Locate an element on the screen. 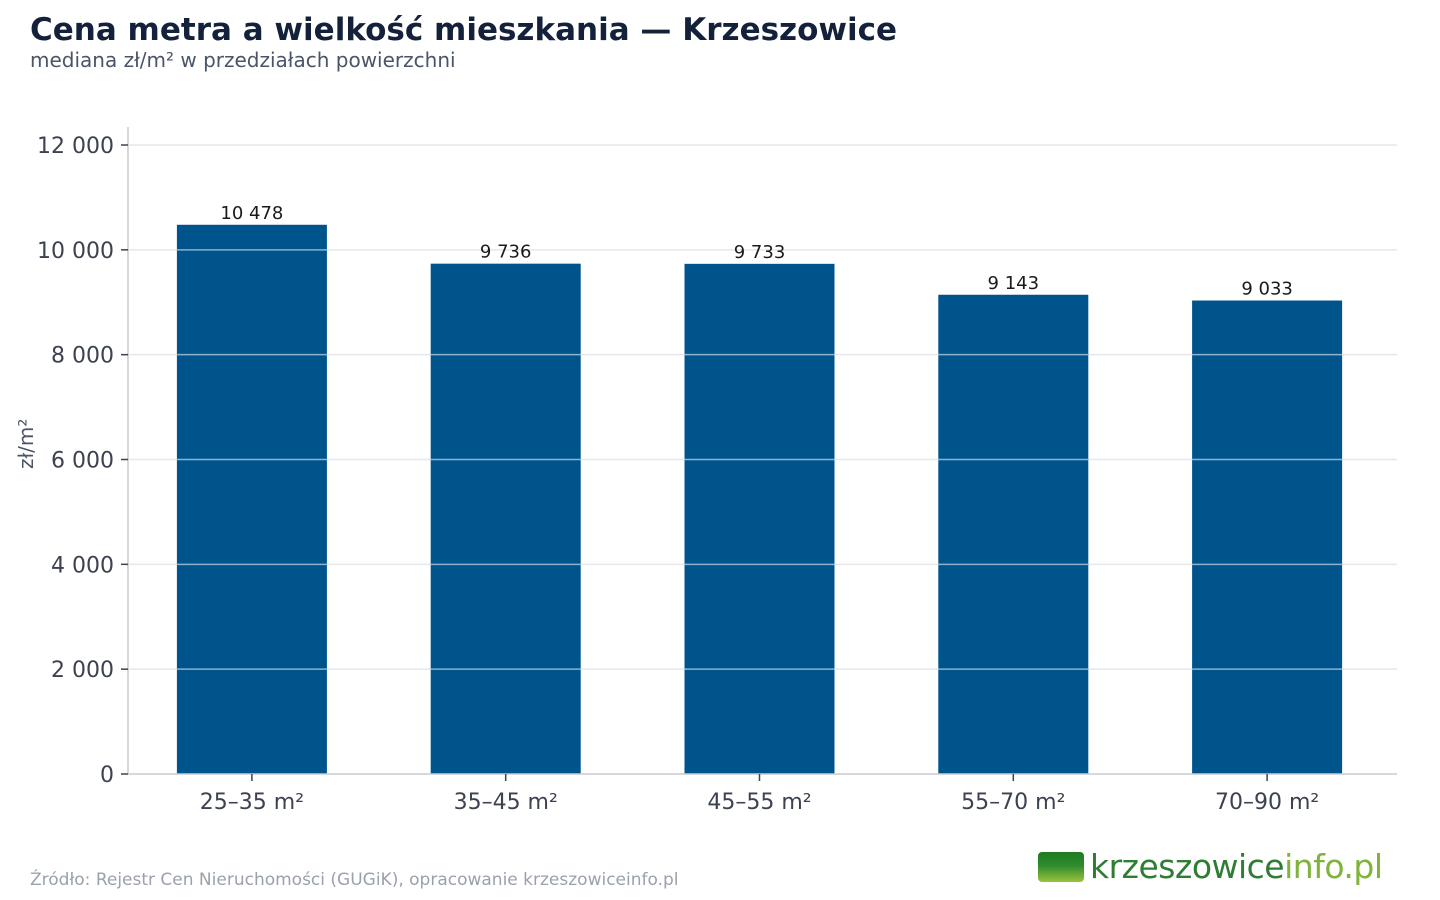  logo-mark-icon is located at coordinates (1061, 867).